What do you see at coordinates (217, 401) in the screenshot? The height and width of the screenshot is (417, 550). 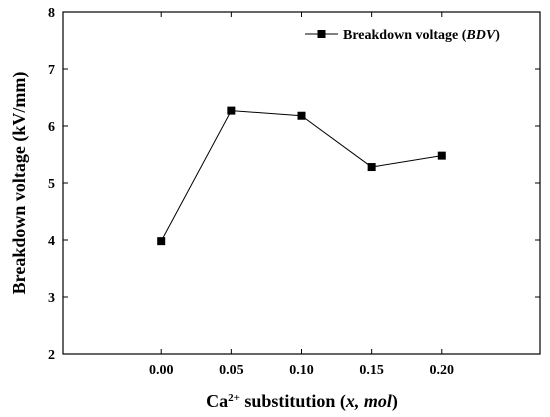 I see `x-axis-title-prefix: Ca` at bounding box center [217, 401].